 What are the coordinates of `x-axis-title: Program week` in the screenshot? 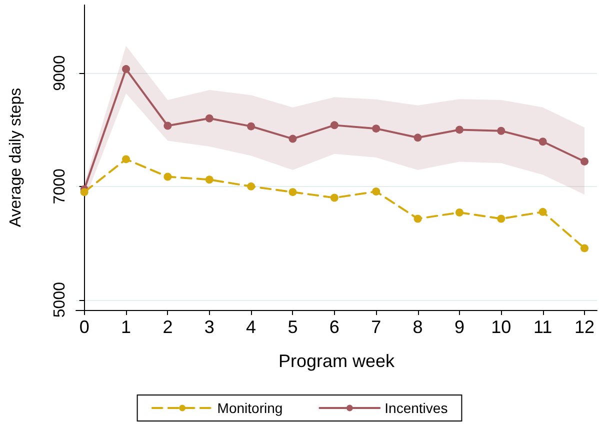 It's located at (337, 361).